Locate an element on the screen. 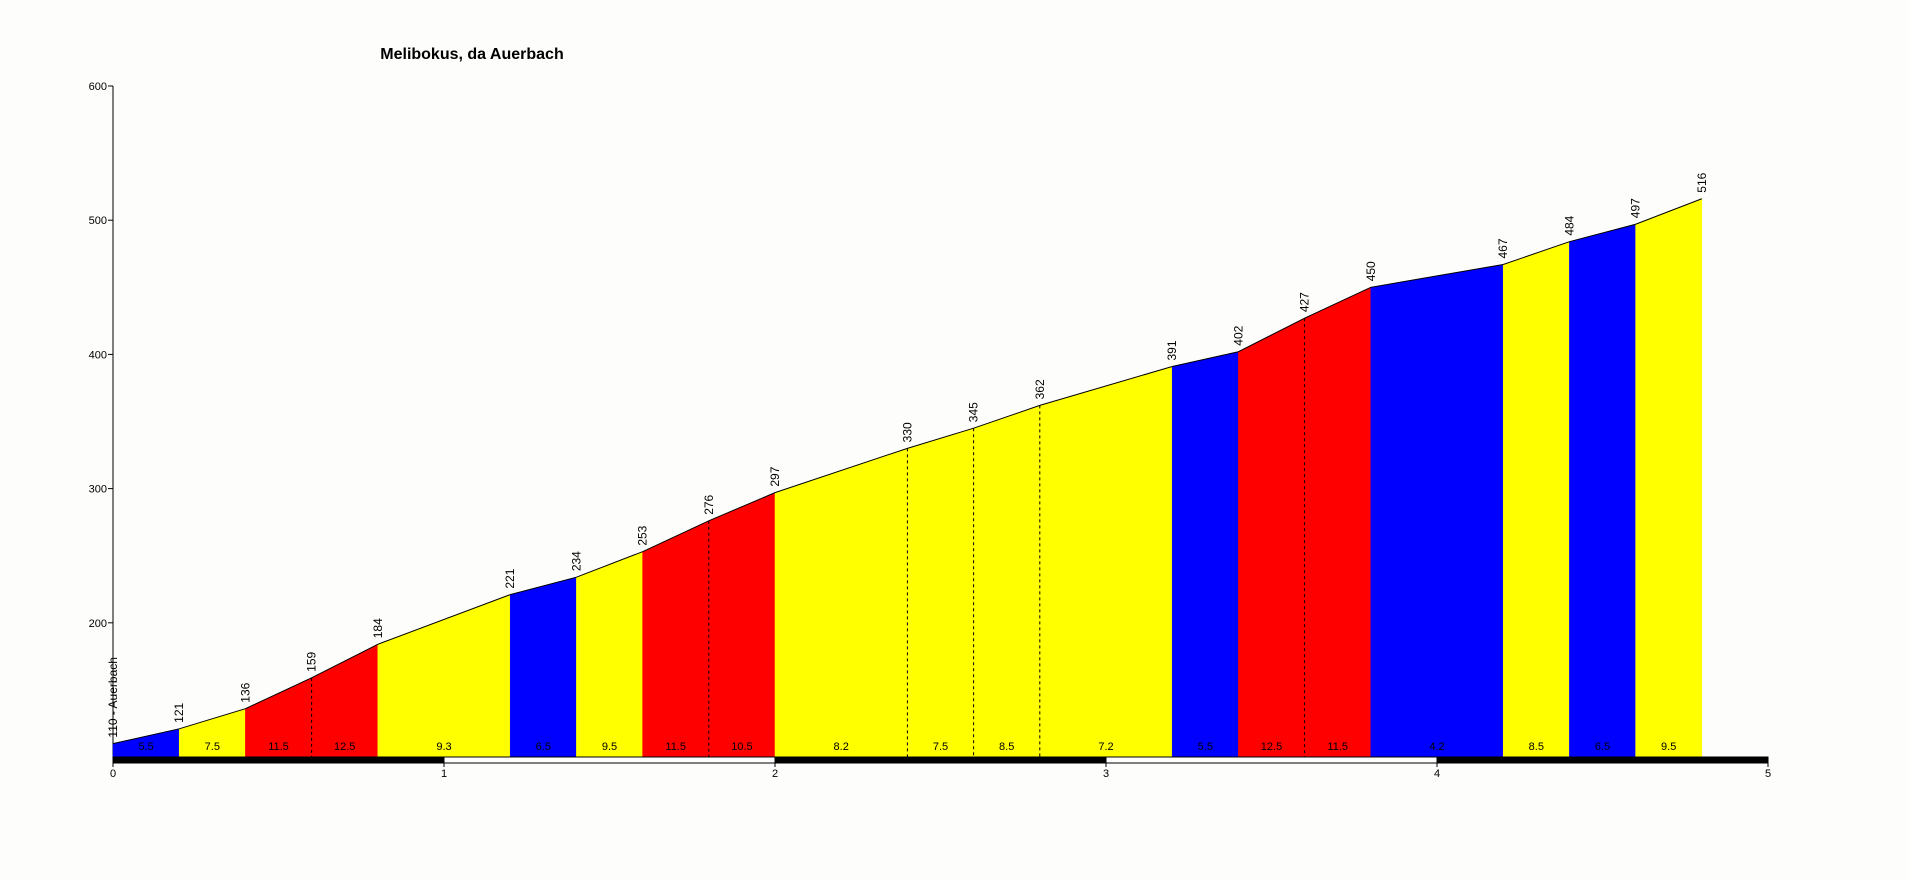 This screenshot has width=1908, height=881. grade-label: 7.2 is located at coordinates (1105, 747).